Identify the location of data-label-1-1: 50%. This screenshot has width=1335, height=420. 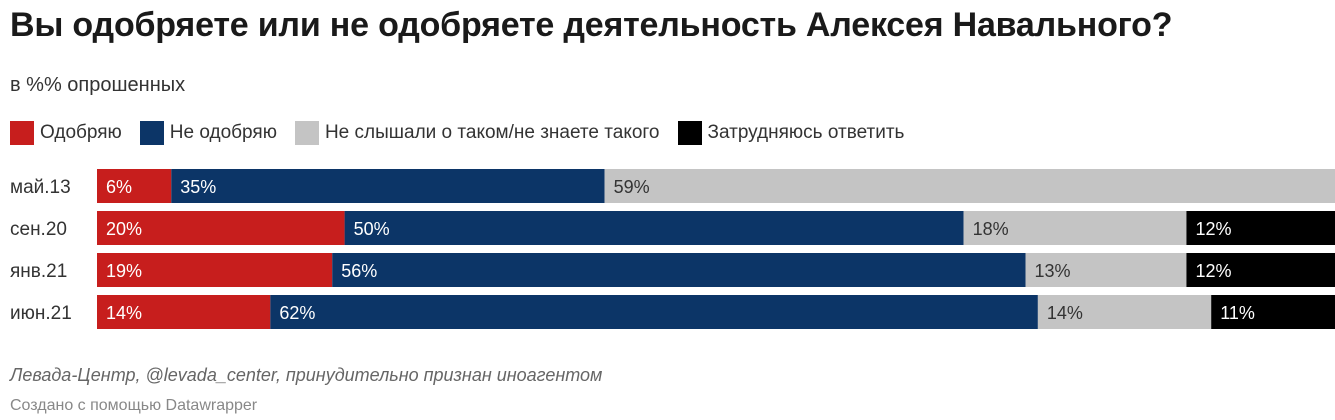
(372, 229).